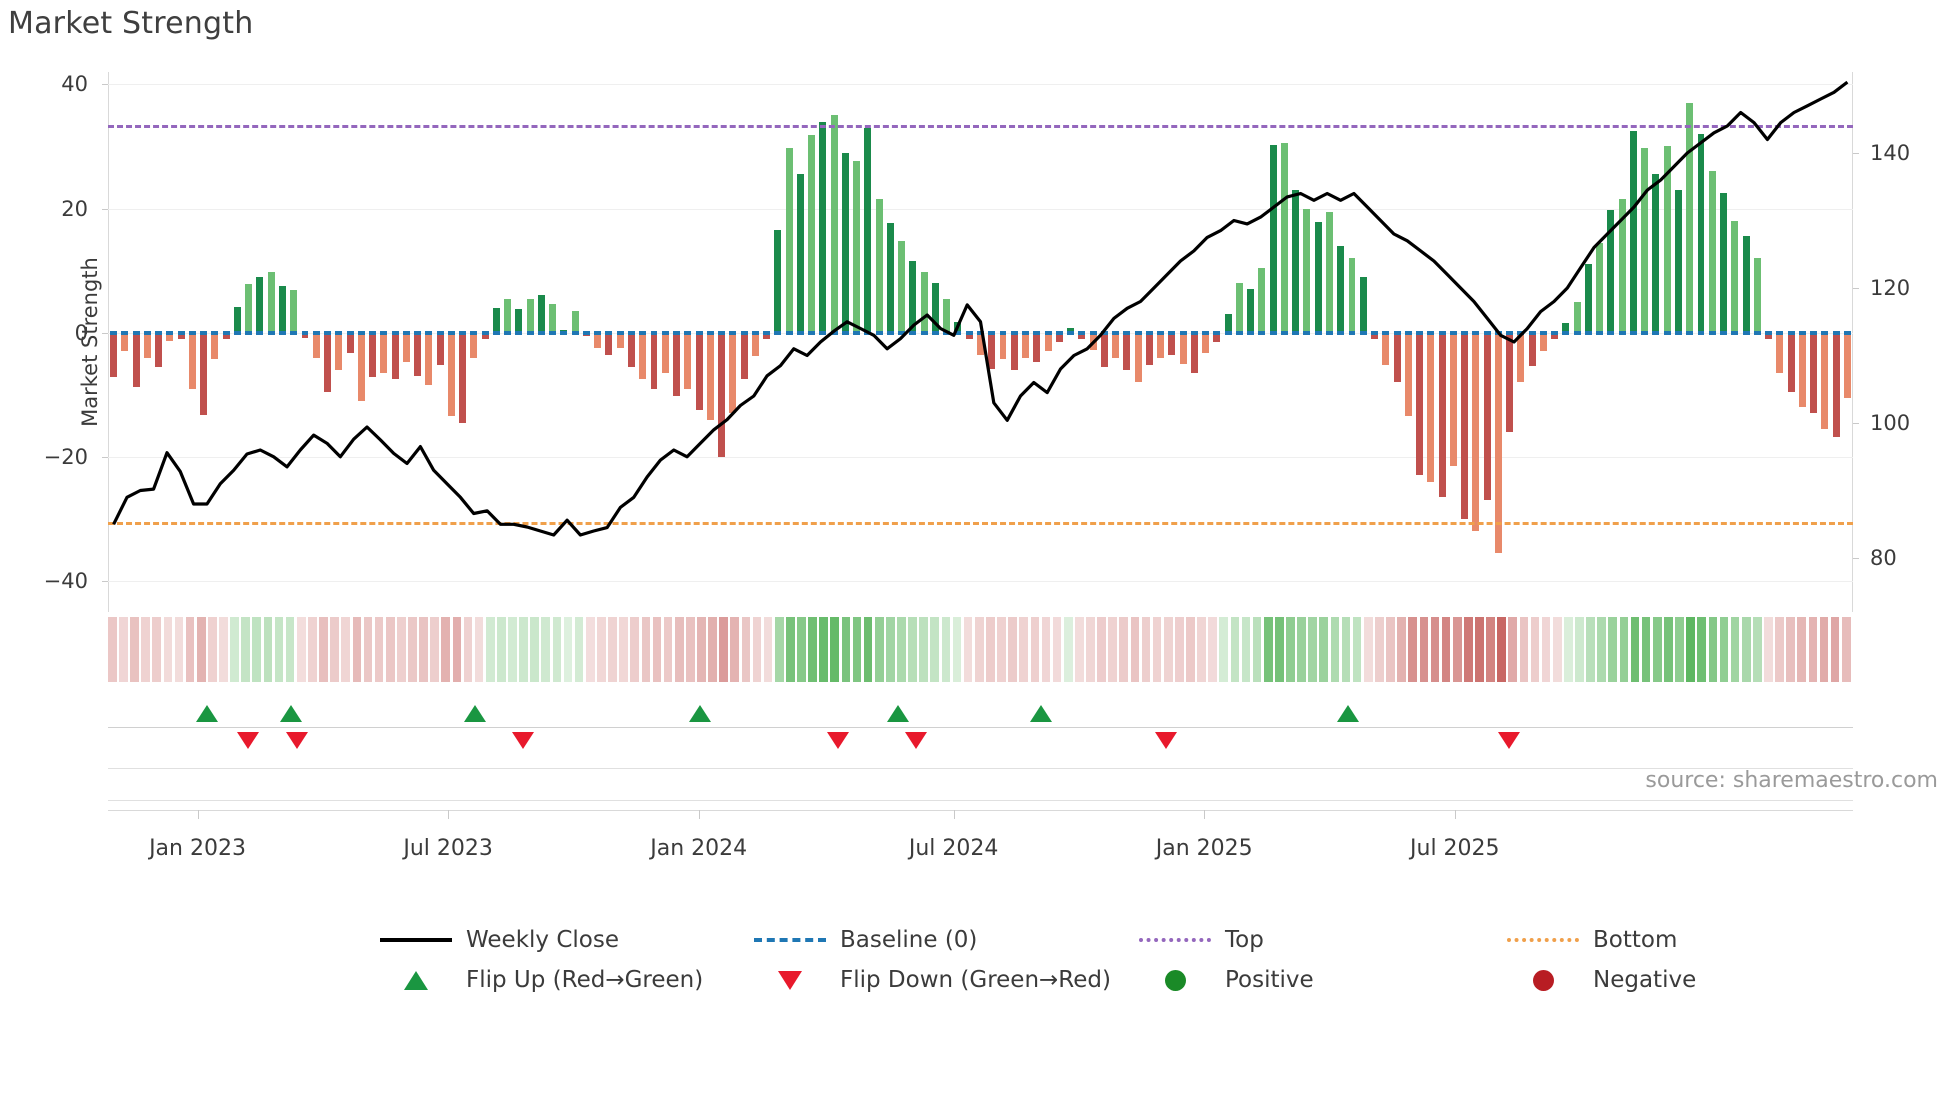 This screenshot has height=1102, width=1960. Describe the element at coordinates (1200, 940) in the screenshot. I see `legend-item-top: Top` at that location.